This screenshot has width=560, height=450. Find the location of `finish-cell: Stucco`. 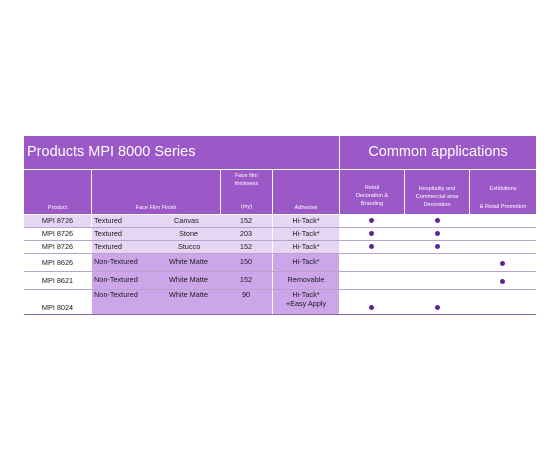

finish-cell: Stucco is located at coordinates (189, 246).